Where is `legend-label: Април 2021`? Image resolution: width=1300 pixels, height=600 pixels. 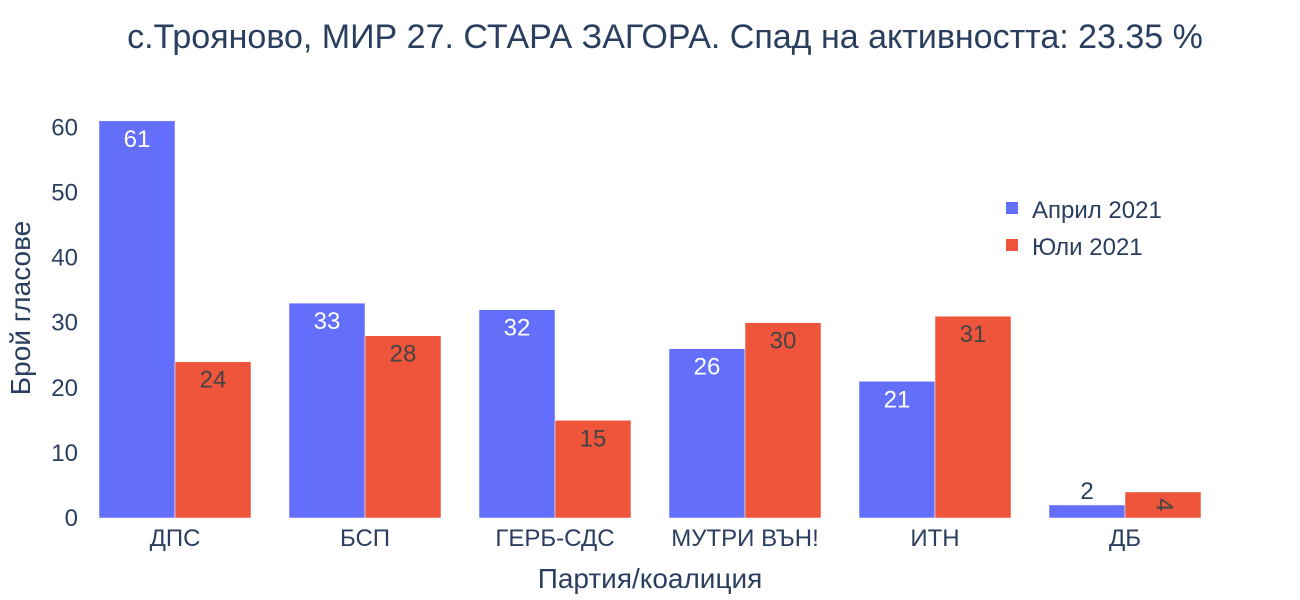 legend-label: Април 2021 is located at coordinates (1097, 210).